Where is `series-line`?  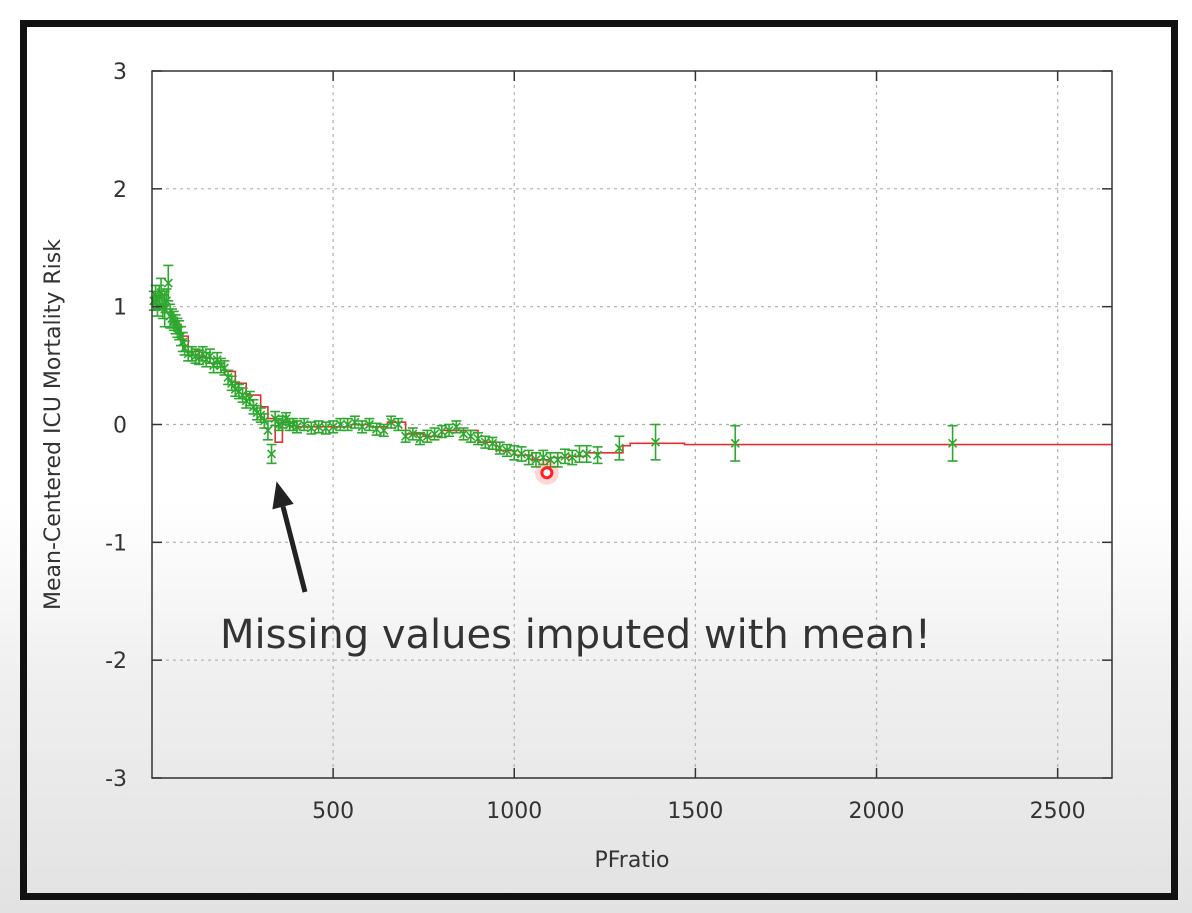 series-line is located at coordinates (632, 380).